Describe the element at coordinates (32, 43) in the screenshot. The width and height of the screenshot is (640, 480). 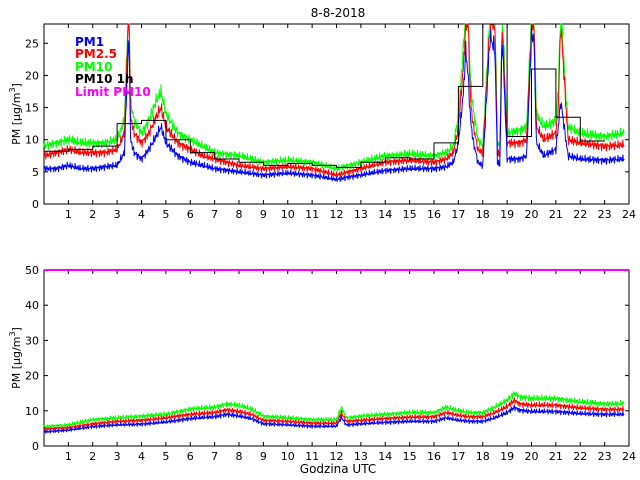
I see `y-tick-label: 25` at that location.